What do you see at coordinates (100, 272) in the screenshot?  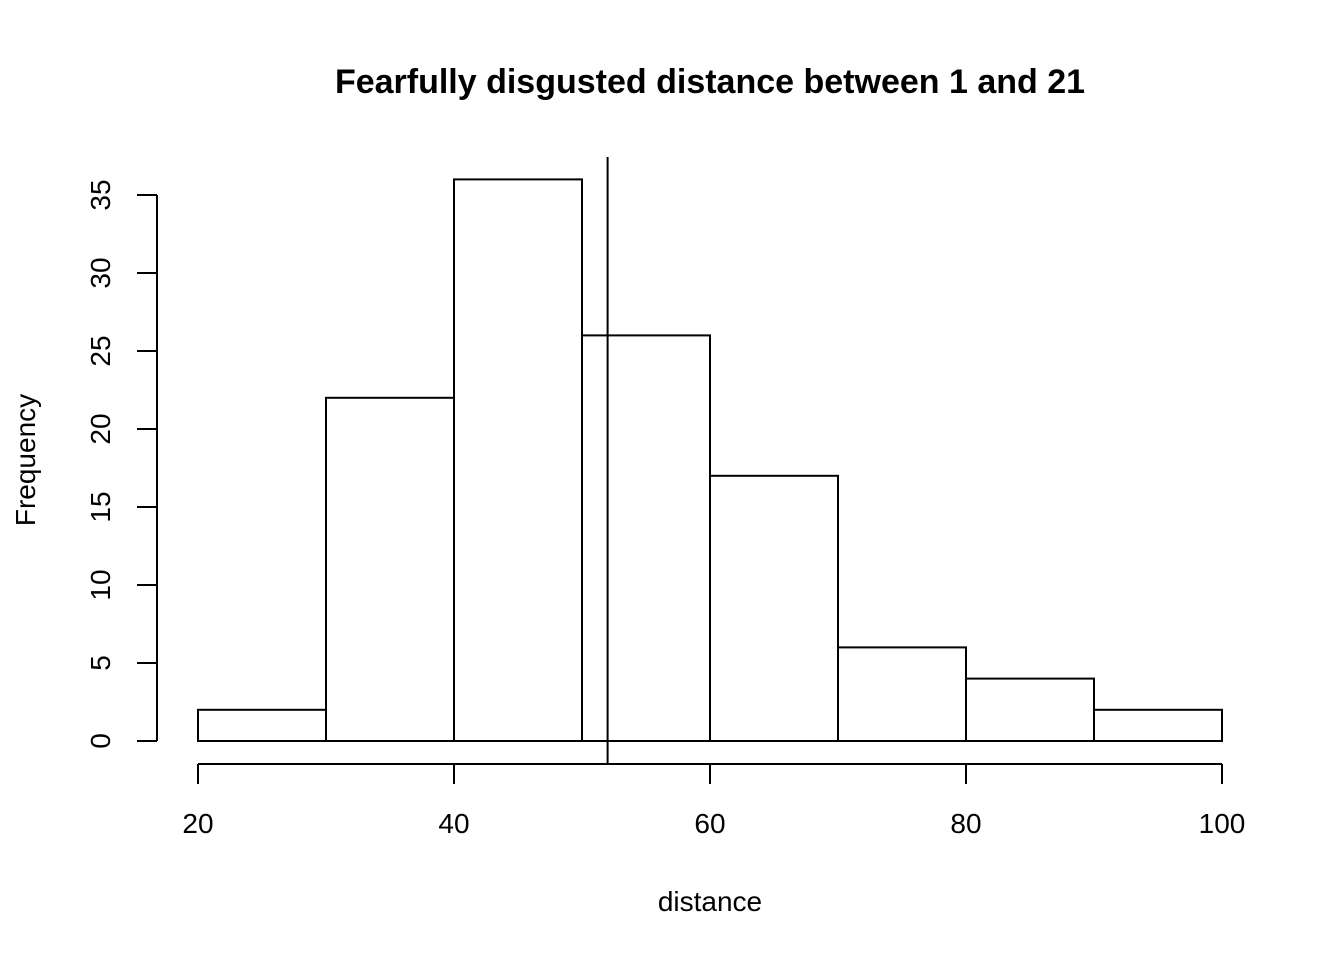 I see `y-tick-label-30: 30` at bounding box center [100, 272].